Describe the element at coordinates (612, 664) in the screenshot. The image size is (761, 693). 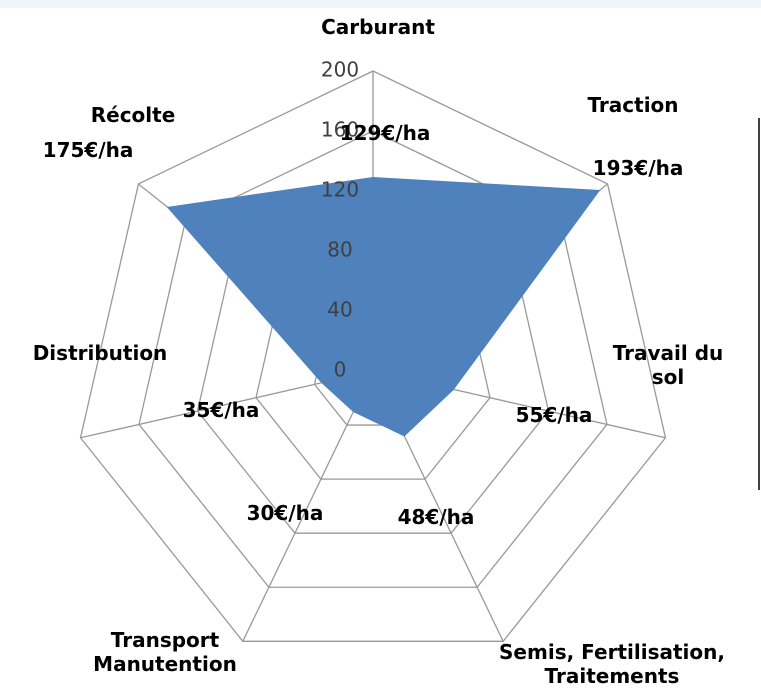
I see `axis-label: Semis, Fertilisation, Traitements` at that location.